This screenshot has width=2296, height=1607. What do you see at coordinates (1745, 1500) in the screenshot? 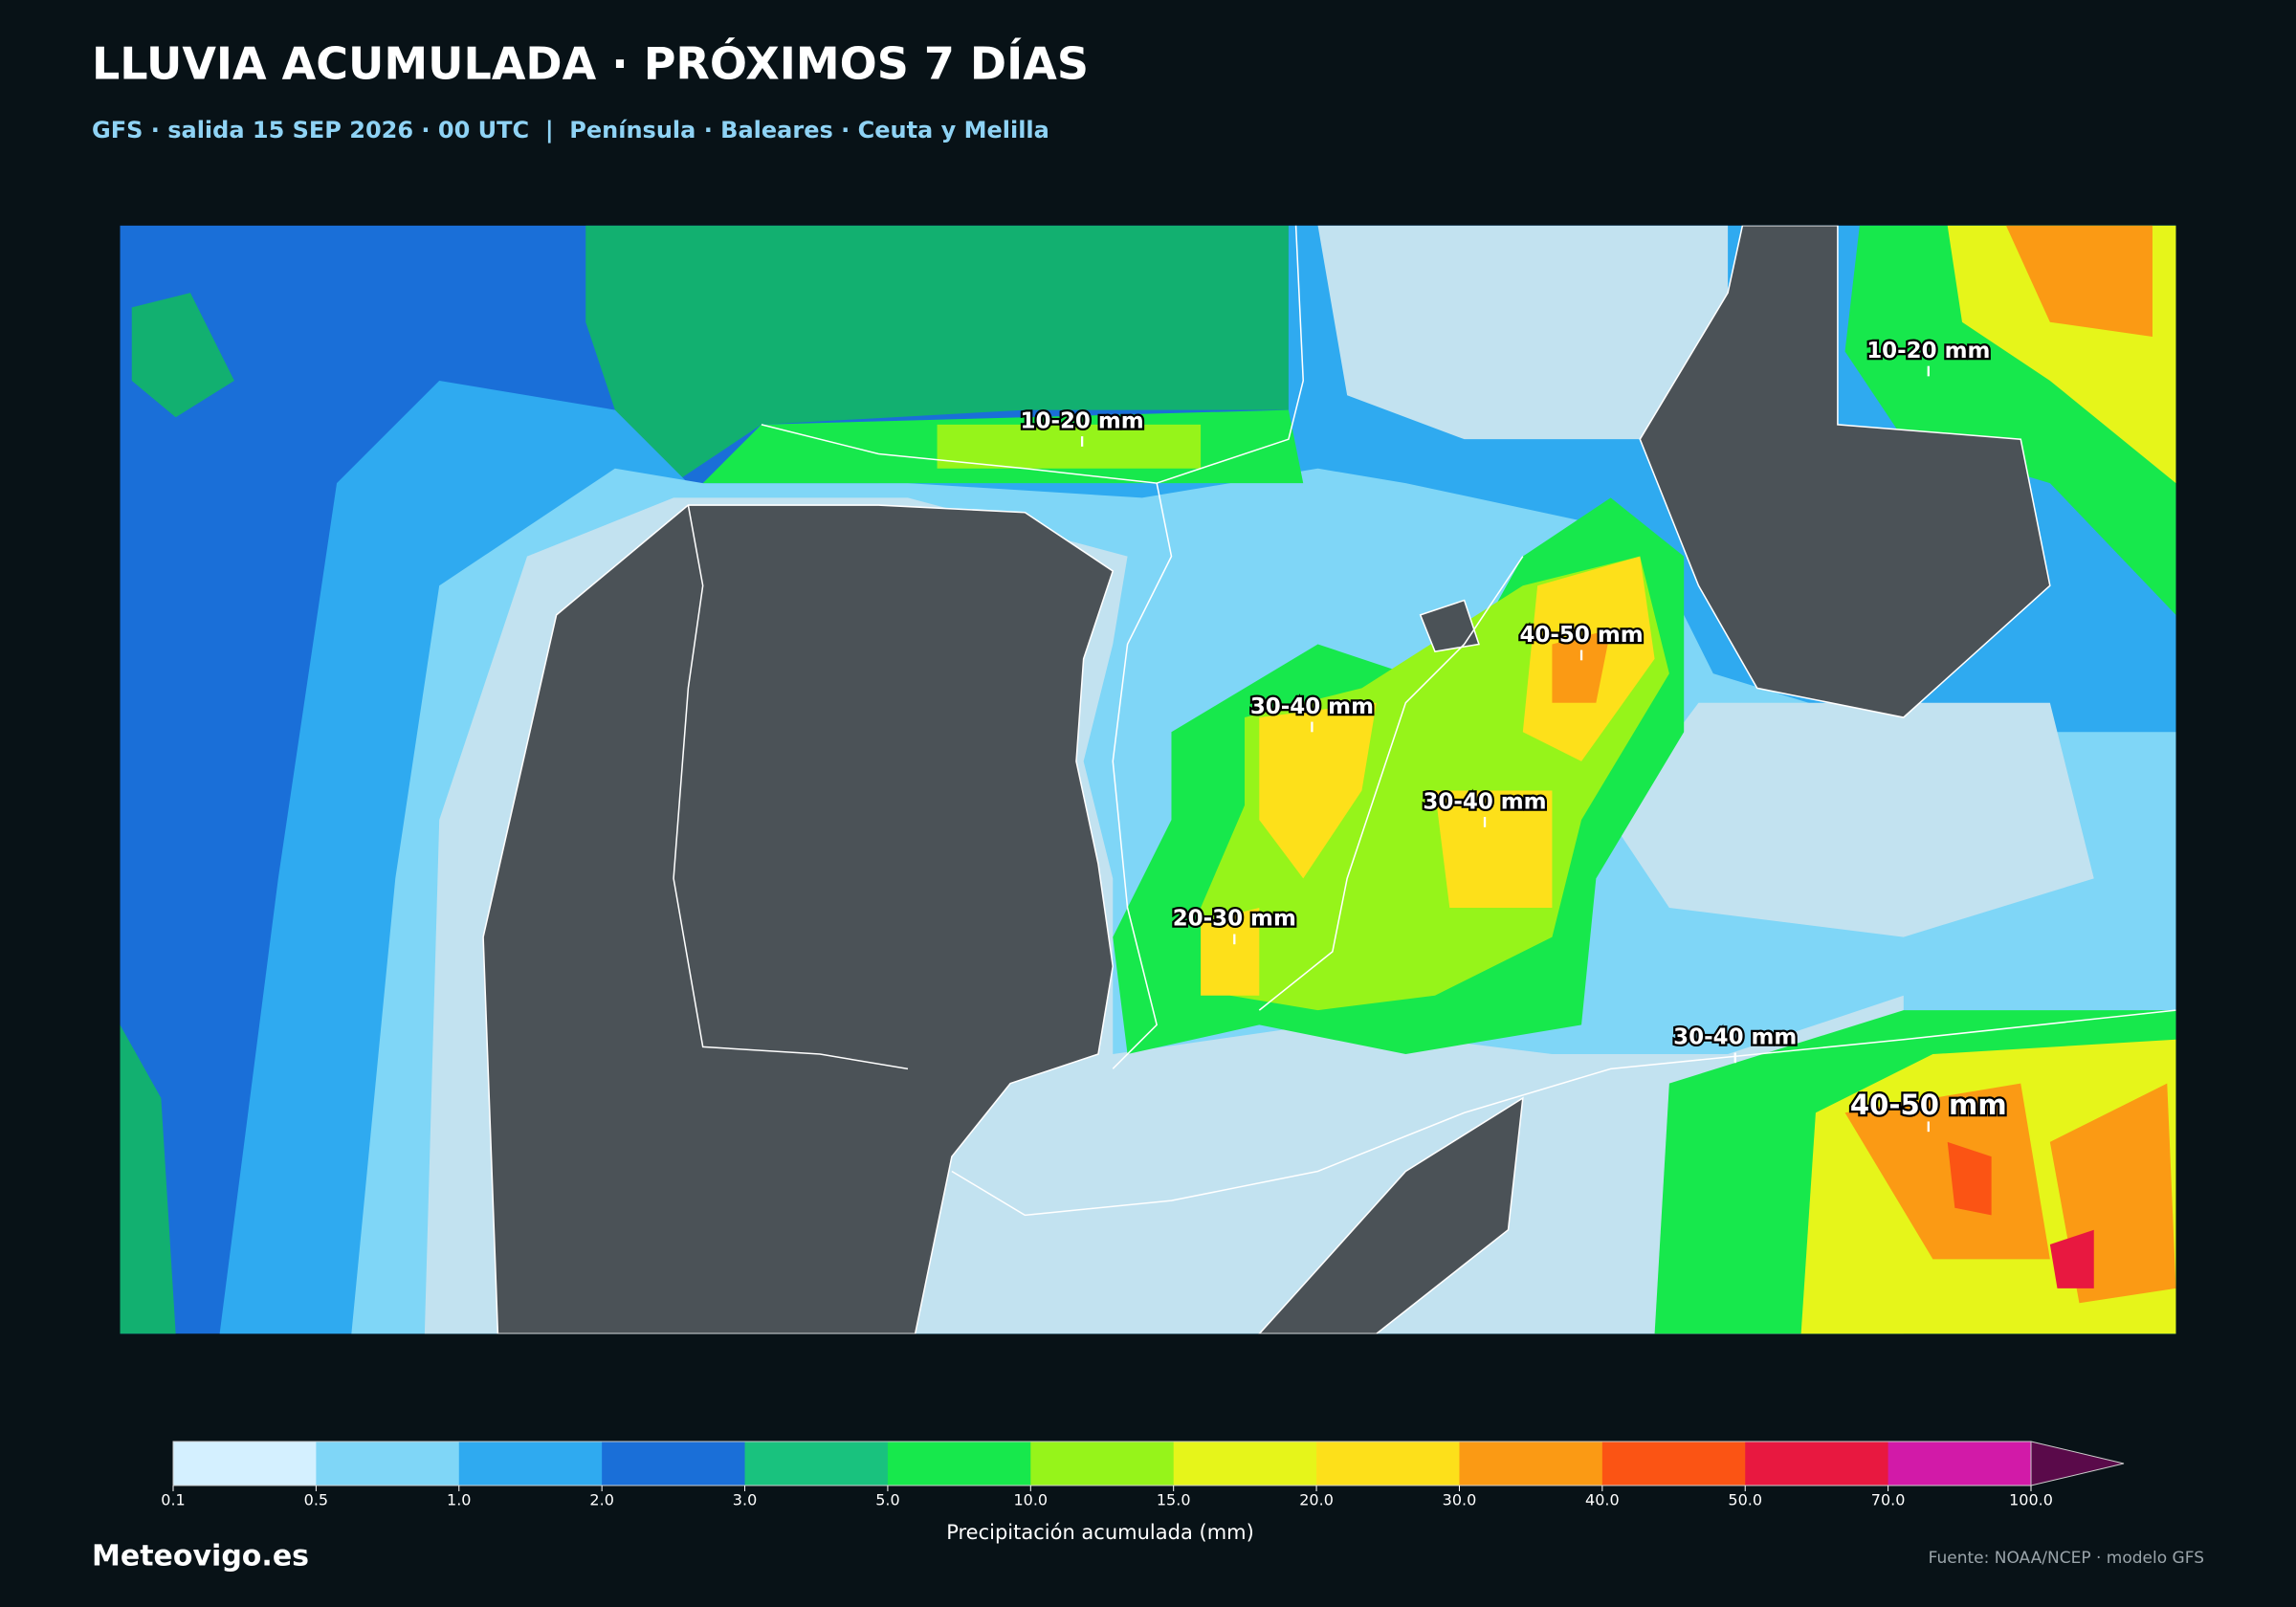
I see `colorbar-tick-label: 50.0` at bounding box center [1745, 1500].